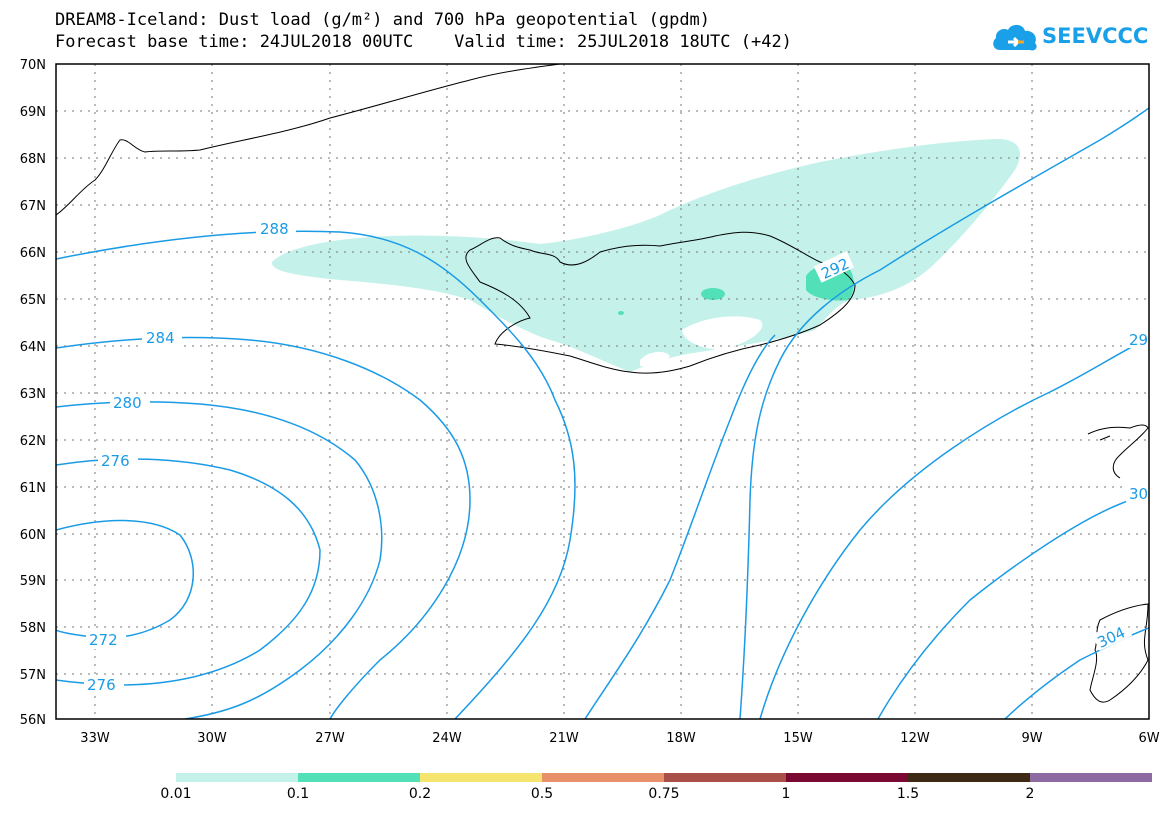  What do you see at coordinates (680, 526) in the screenshot?
I see `contour-296b` at bounding box center [680, 526].